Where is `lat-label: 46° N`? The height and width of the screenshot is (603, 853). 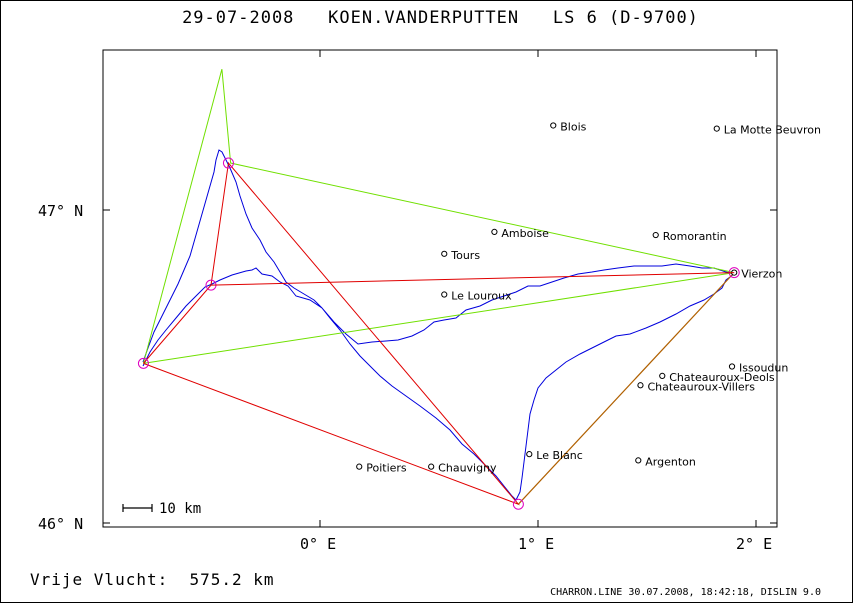
lat-label: 46° N is located at coordinates (60, 524).